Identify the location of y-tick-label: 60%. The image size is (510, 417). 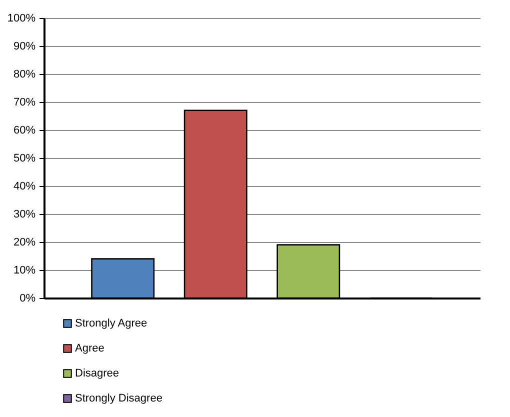
(24, 130).